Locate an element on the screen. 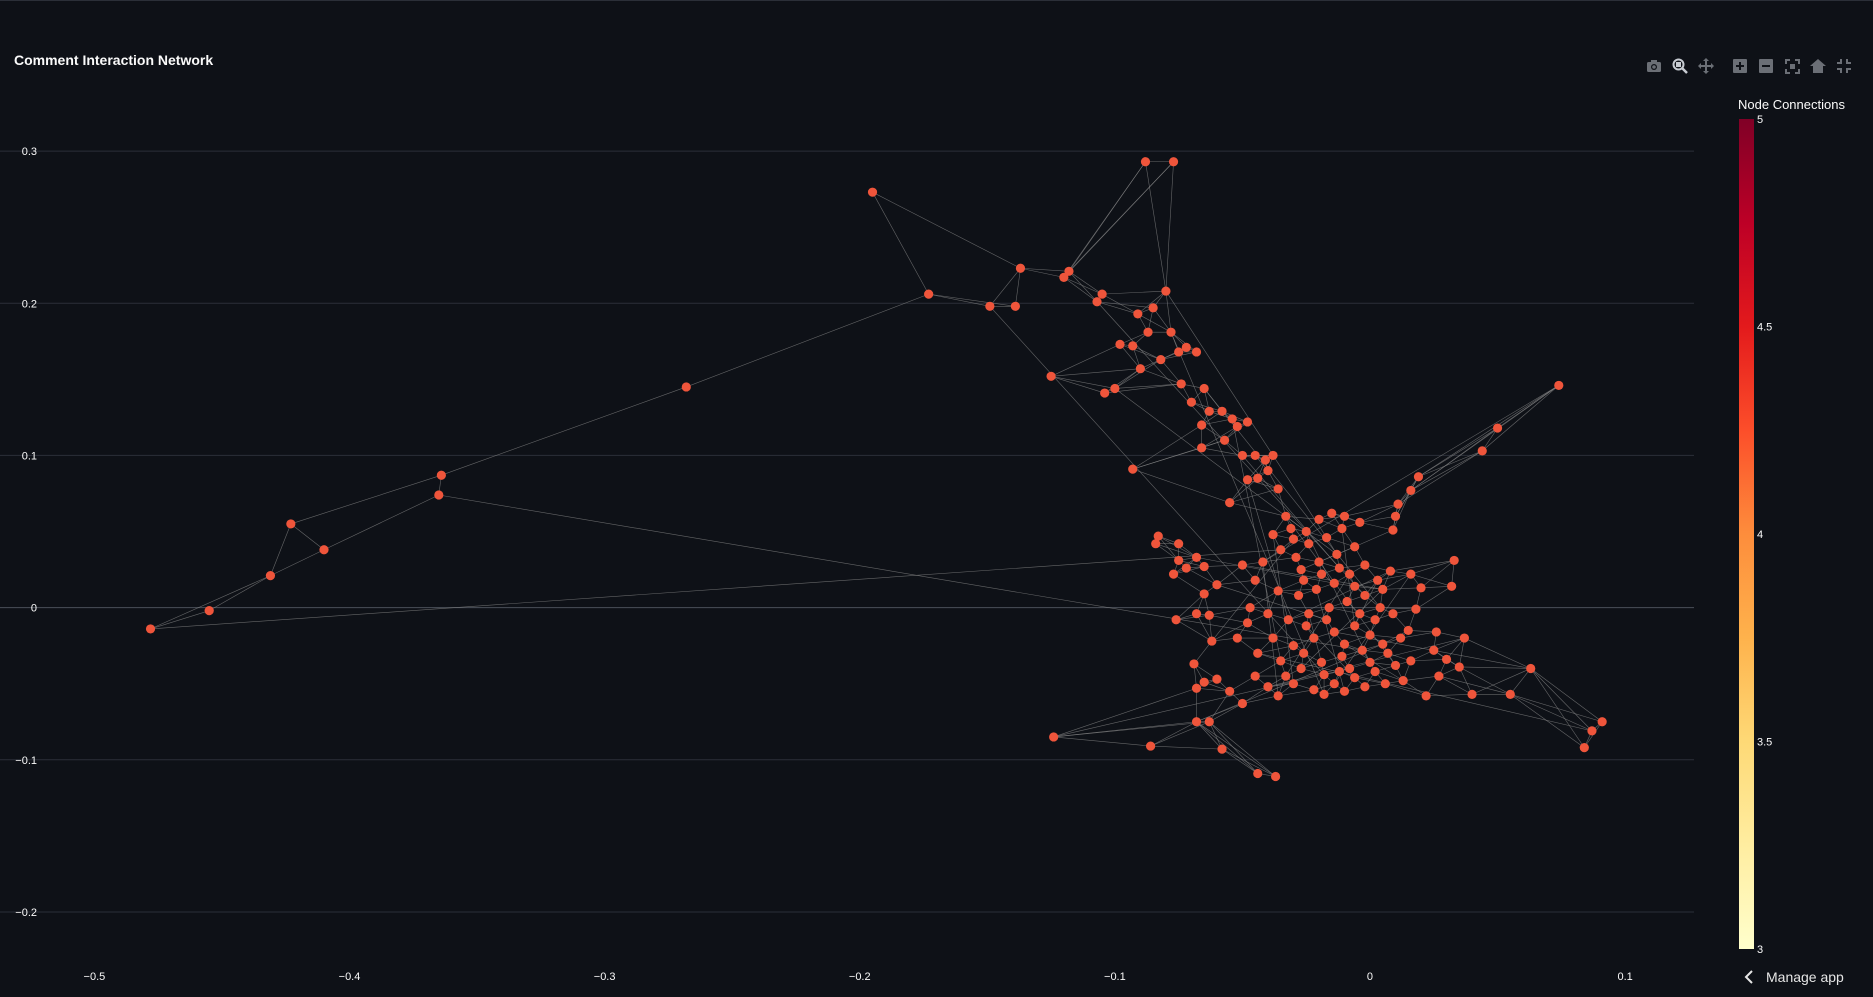  camera-icon is located at coordinates (1654, 66).